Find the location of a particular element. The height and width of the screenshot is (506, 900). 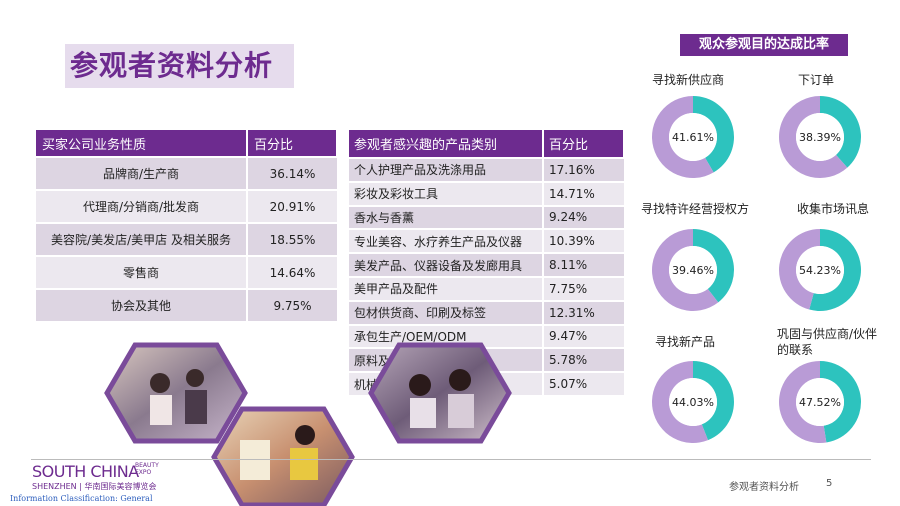

table-row: 代理商/分销商/批发商 20.91% is located at coordinates (186, 206).